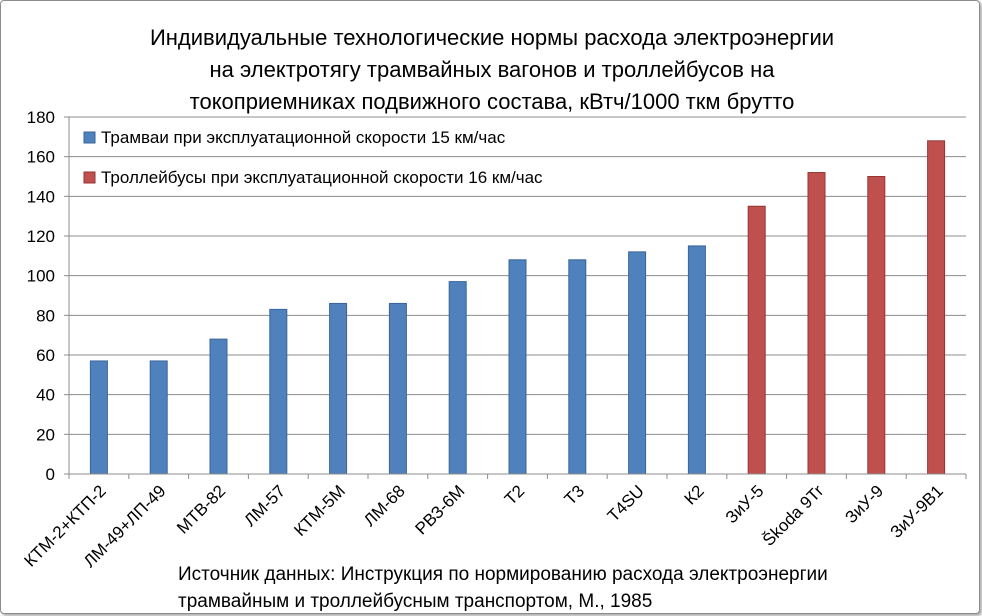 The image size is (982, 616). Describe the element at coordinates (41, 276) in the screenshot. I see `y-tick-label: 100` at that location.